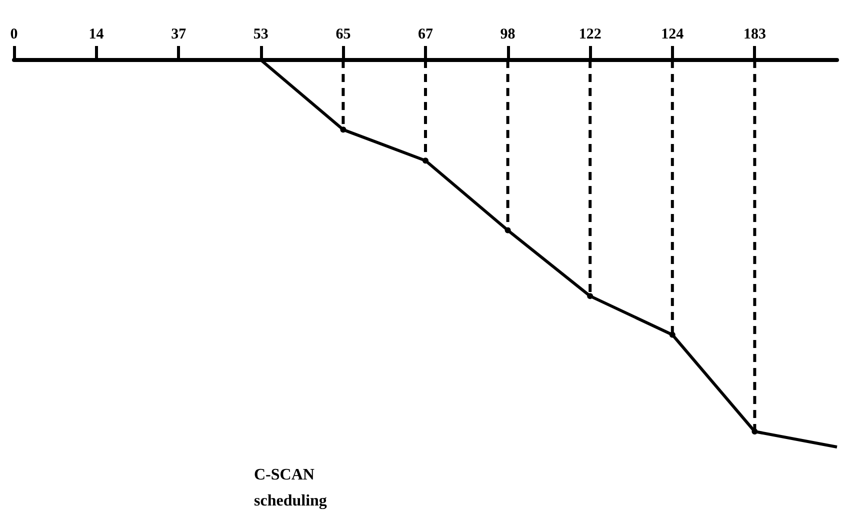  I want to click on x-tick-label: 98, so click(508, 34).